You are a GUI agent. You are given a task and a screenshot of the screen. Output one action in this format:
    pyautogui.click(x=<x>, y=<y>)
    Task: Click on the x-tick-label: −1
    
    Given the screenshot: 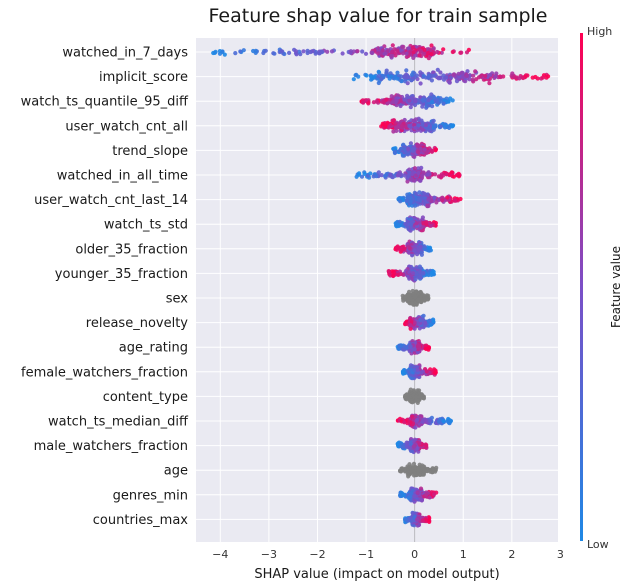 What is the action you would take?
    pyautogui.click(x=366, y=554)
    